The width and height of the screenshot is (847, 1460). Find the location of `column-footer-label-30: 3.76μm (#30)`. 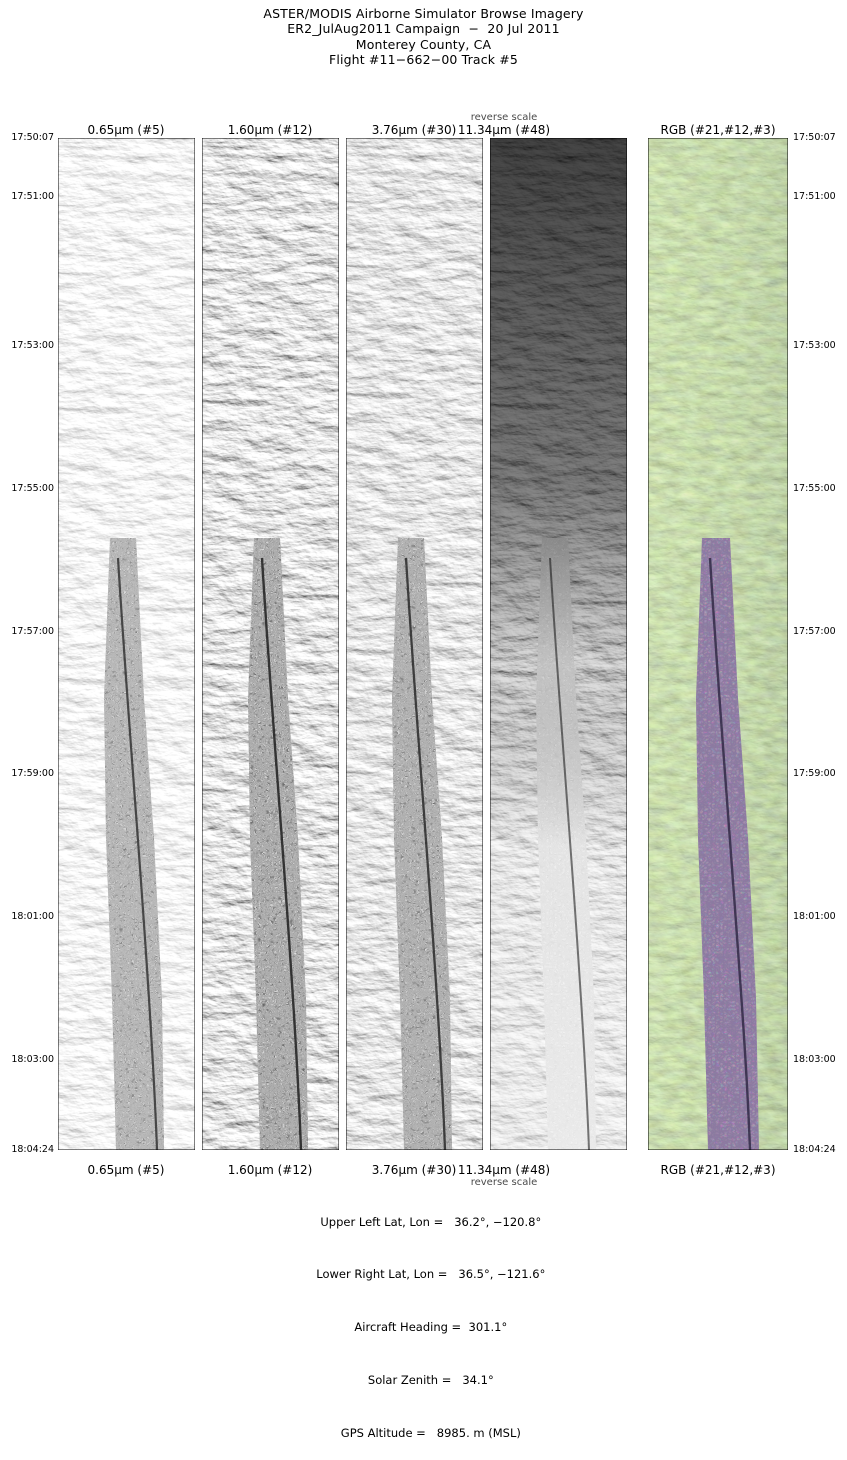

column-footer-label-30: 3.76μm (#30) is located at coordinates (414, 1170).